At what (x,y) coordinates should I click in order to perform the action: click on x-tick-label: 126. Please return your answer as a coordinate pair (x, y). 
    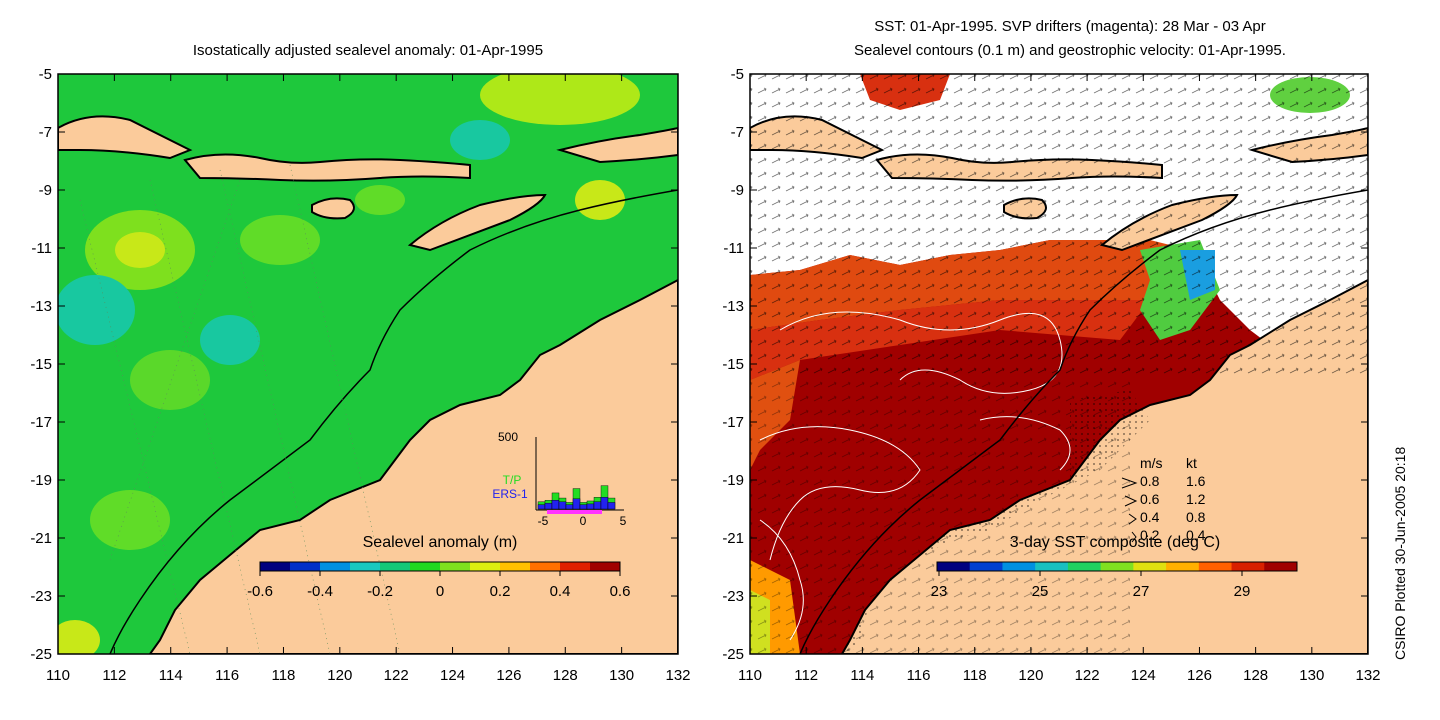
    Looking at the image, I should click on (1199, 675).